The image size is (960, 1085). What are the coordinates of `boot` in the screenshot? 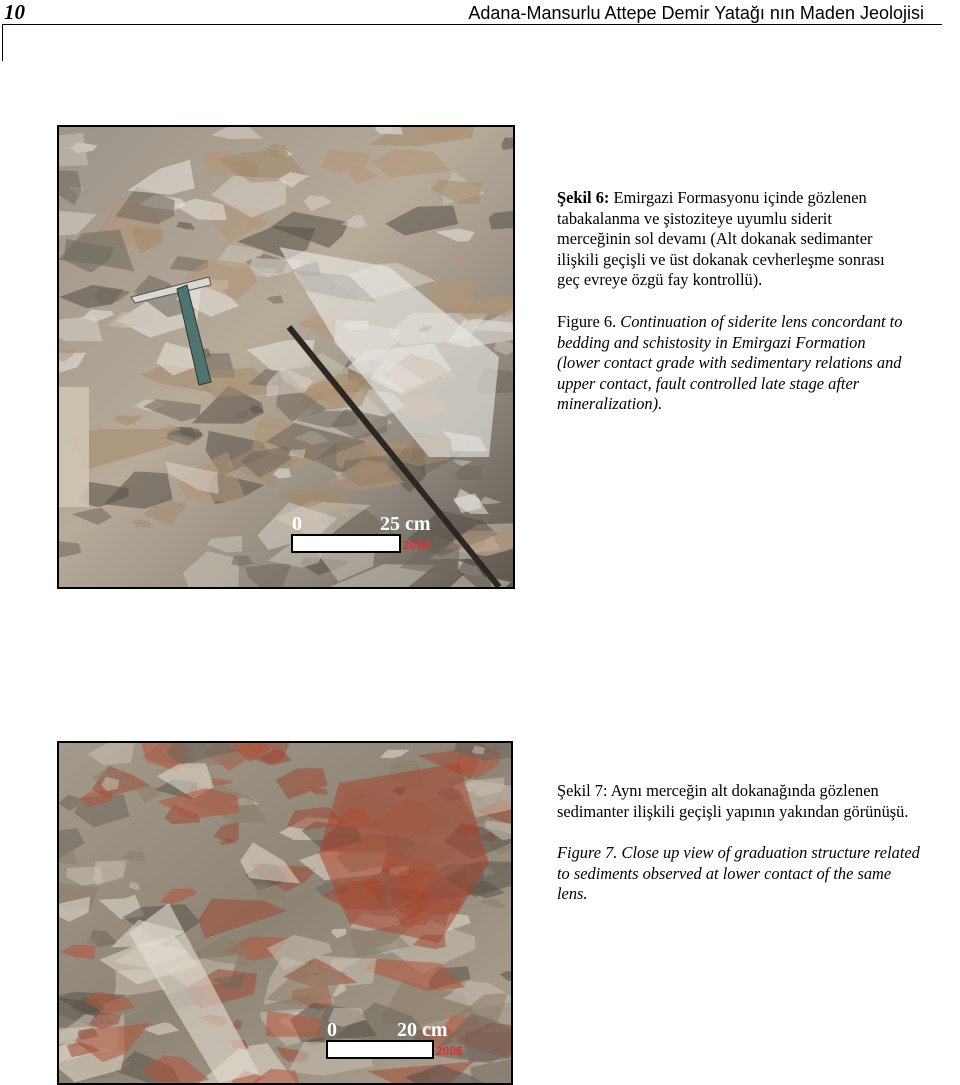 It's located at (74, 447).